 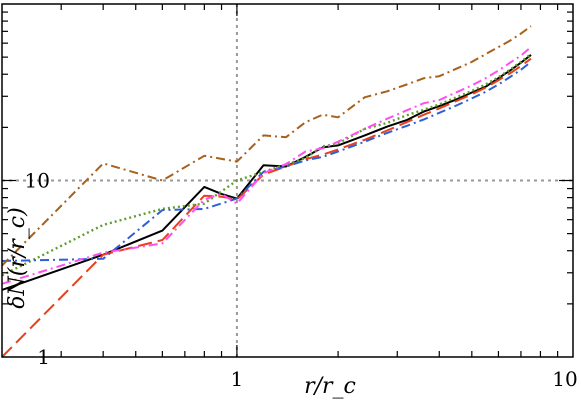 I want to click on y-tick-label: 10, so click(x=37, y=181).